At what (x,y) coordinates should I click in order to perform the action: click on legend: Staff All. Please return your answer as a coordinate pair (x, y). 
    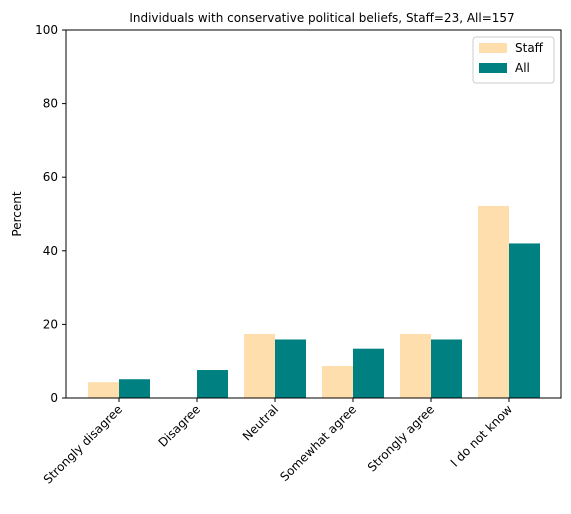
    Looking at the image, I should click on (513, 60).